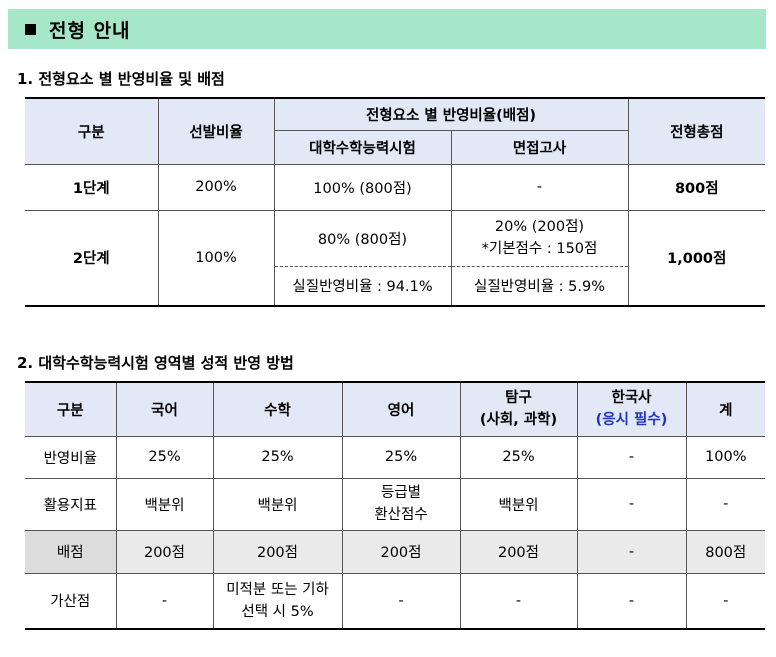 The height and width of the screenshot is (657, 776). I want to click on stage2-ratio: 100%, so click(216, 258).